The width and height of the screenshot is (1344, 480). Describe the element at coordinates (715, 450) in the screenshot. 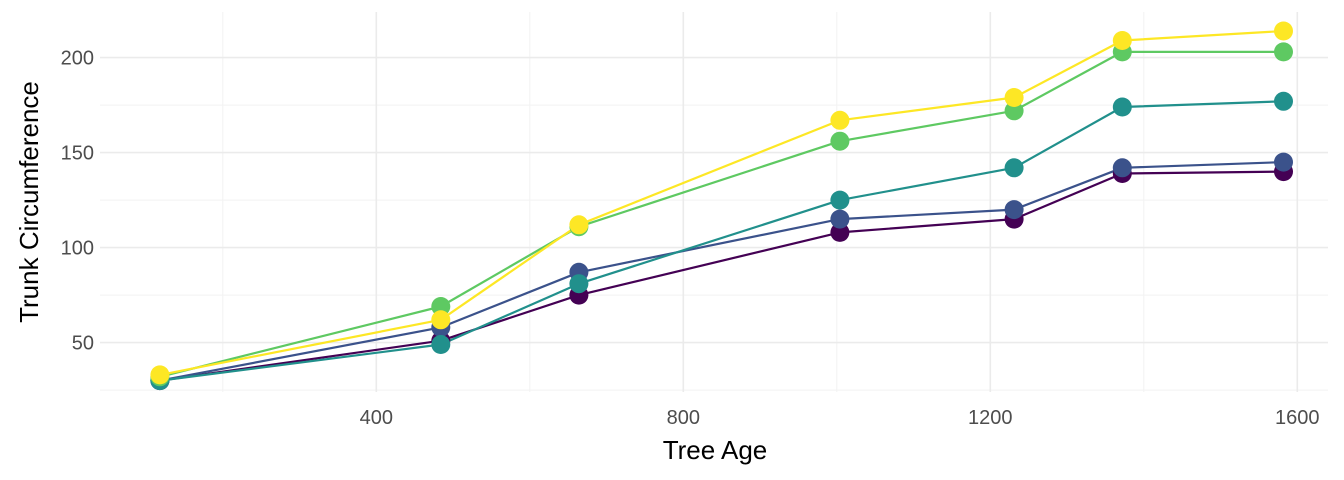

I see `x-axis-title: Tree Age` at that location.